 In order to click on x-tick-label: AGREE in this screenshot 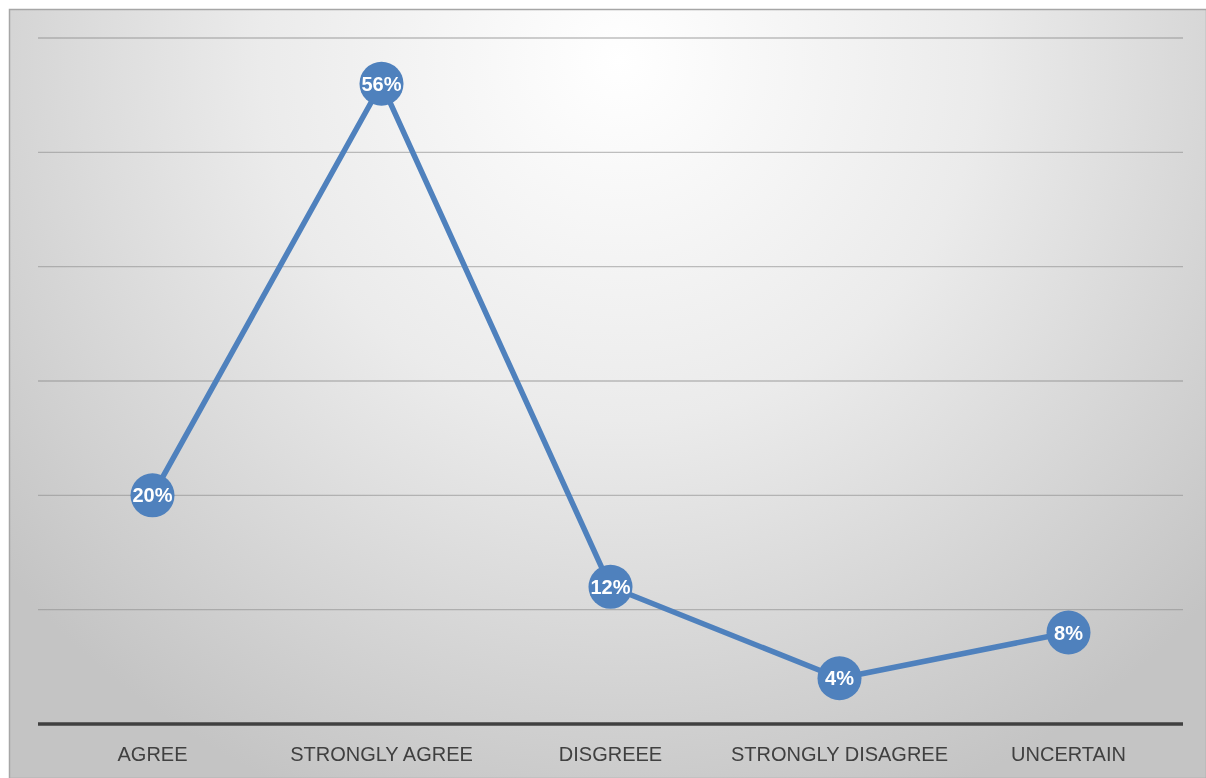, I will do `click(152, 754)`.